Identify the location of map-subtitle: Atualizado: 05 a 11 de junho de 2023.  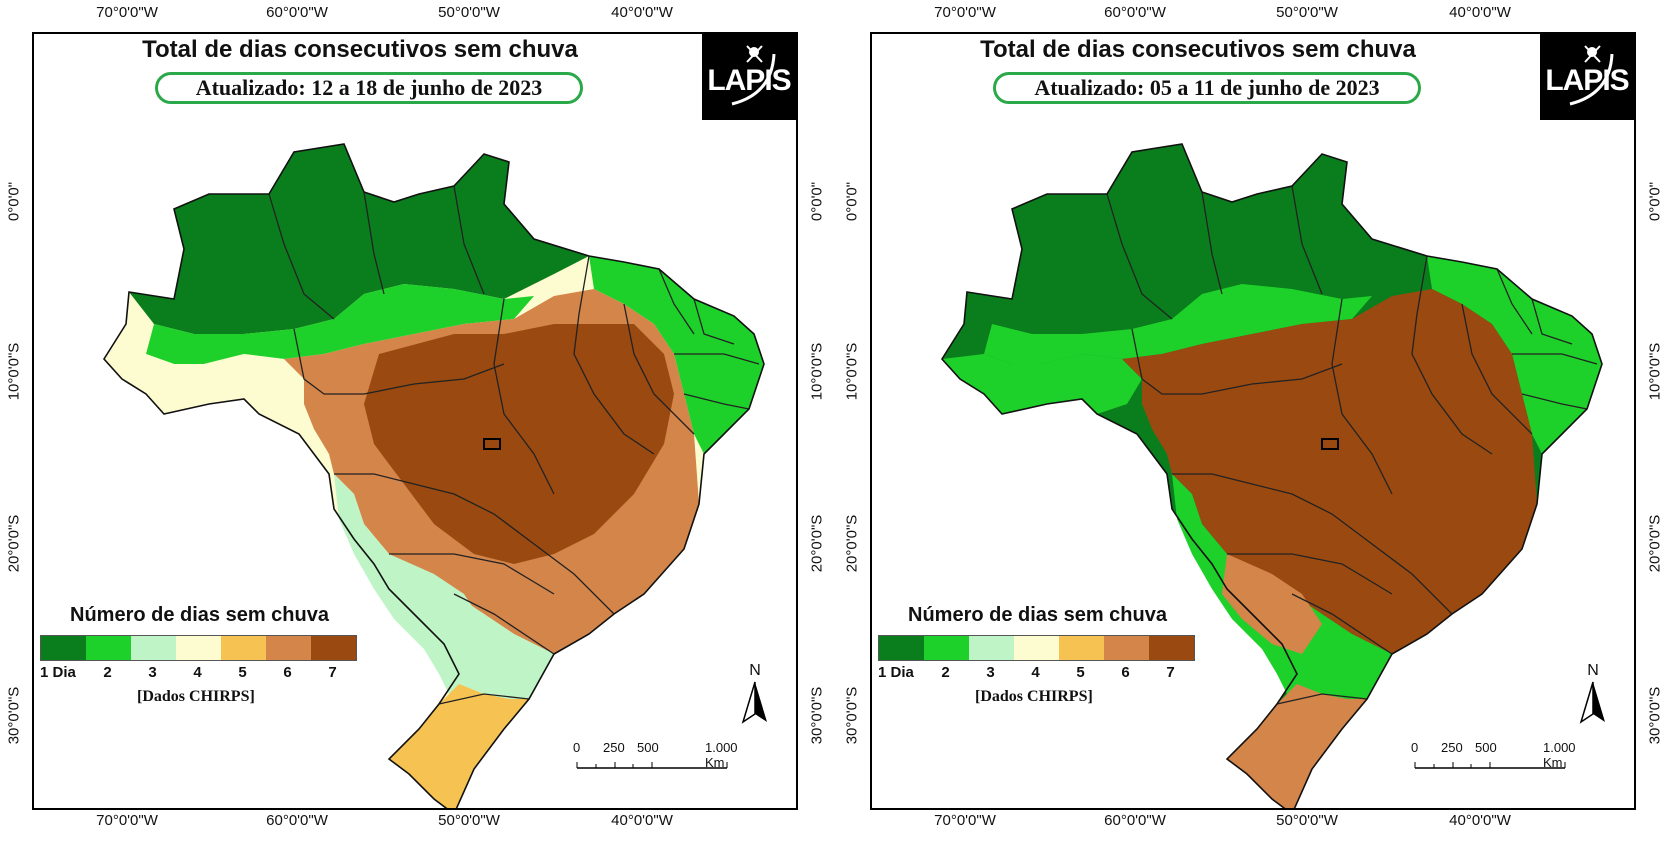
(1207, 88).